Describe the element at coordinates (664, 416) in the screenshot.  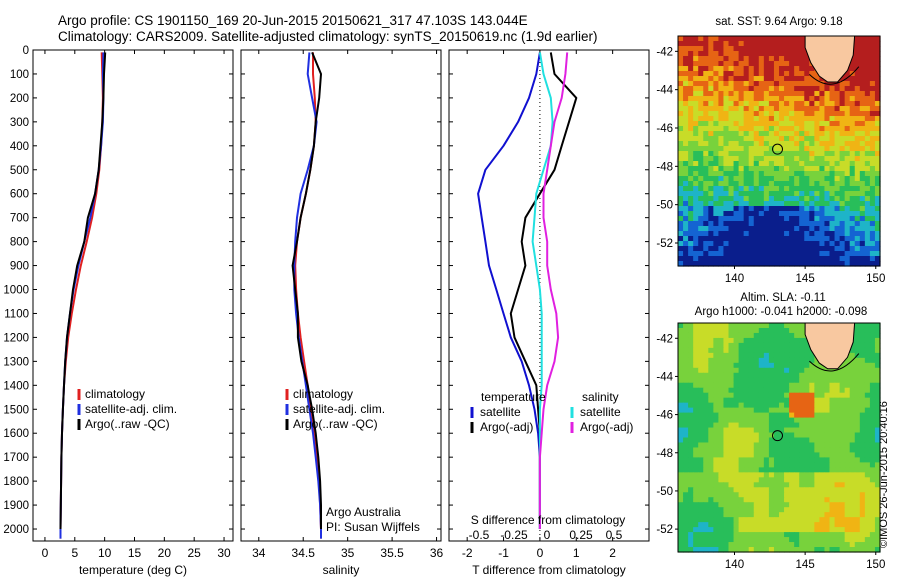
I see `map-lat-label: -46` at that location.